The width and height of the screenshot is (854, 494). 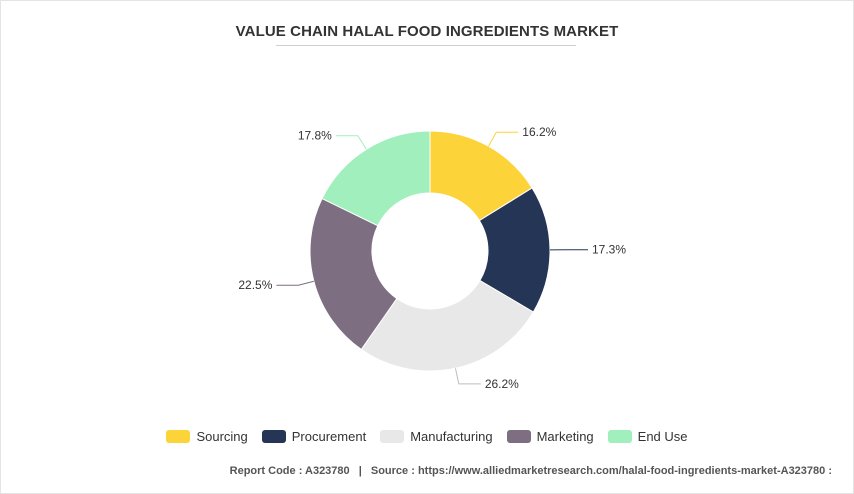 I want to click on data-label-end-use: 17.8%, so click(x=315, y=136).